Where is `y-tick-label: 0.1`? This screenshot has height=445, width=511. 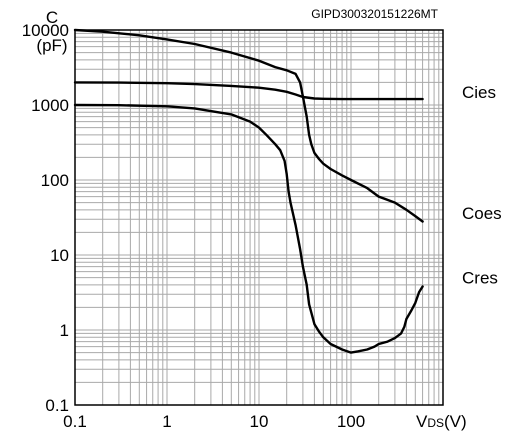 y-tick-label: 0.1 is located at coordinates (57, 405).